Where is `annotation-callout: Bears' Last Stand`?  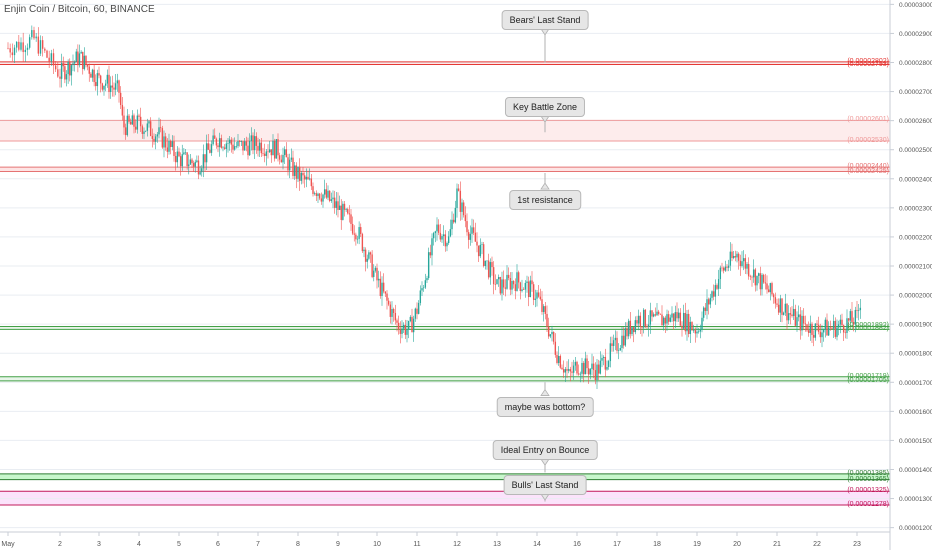
annotation-callout: Bears' Last Stand is located at coordinates (545, 19).